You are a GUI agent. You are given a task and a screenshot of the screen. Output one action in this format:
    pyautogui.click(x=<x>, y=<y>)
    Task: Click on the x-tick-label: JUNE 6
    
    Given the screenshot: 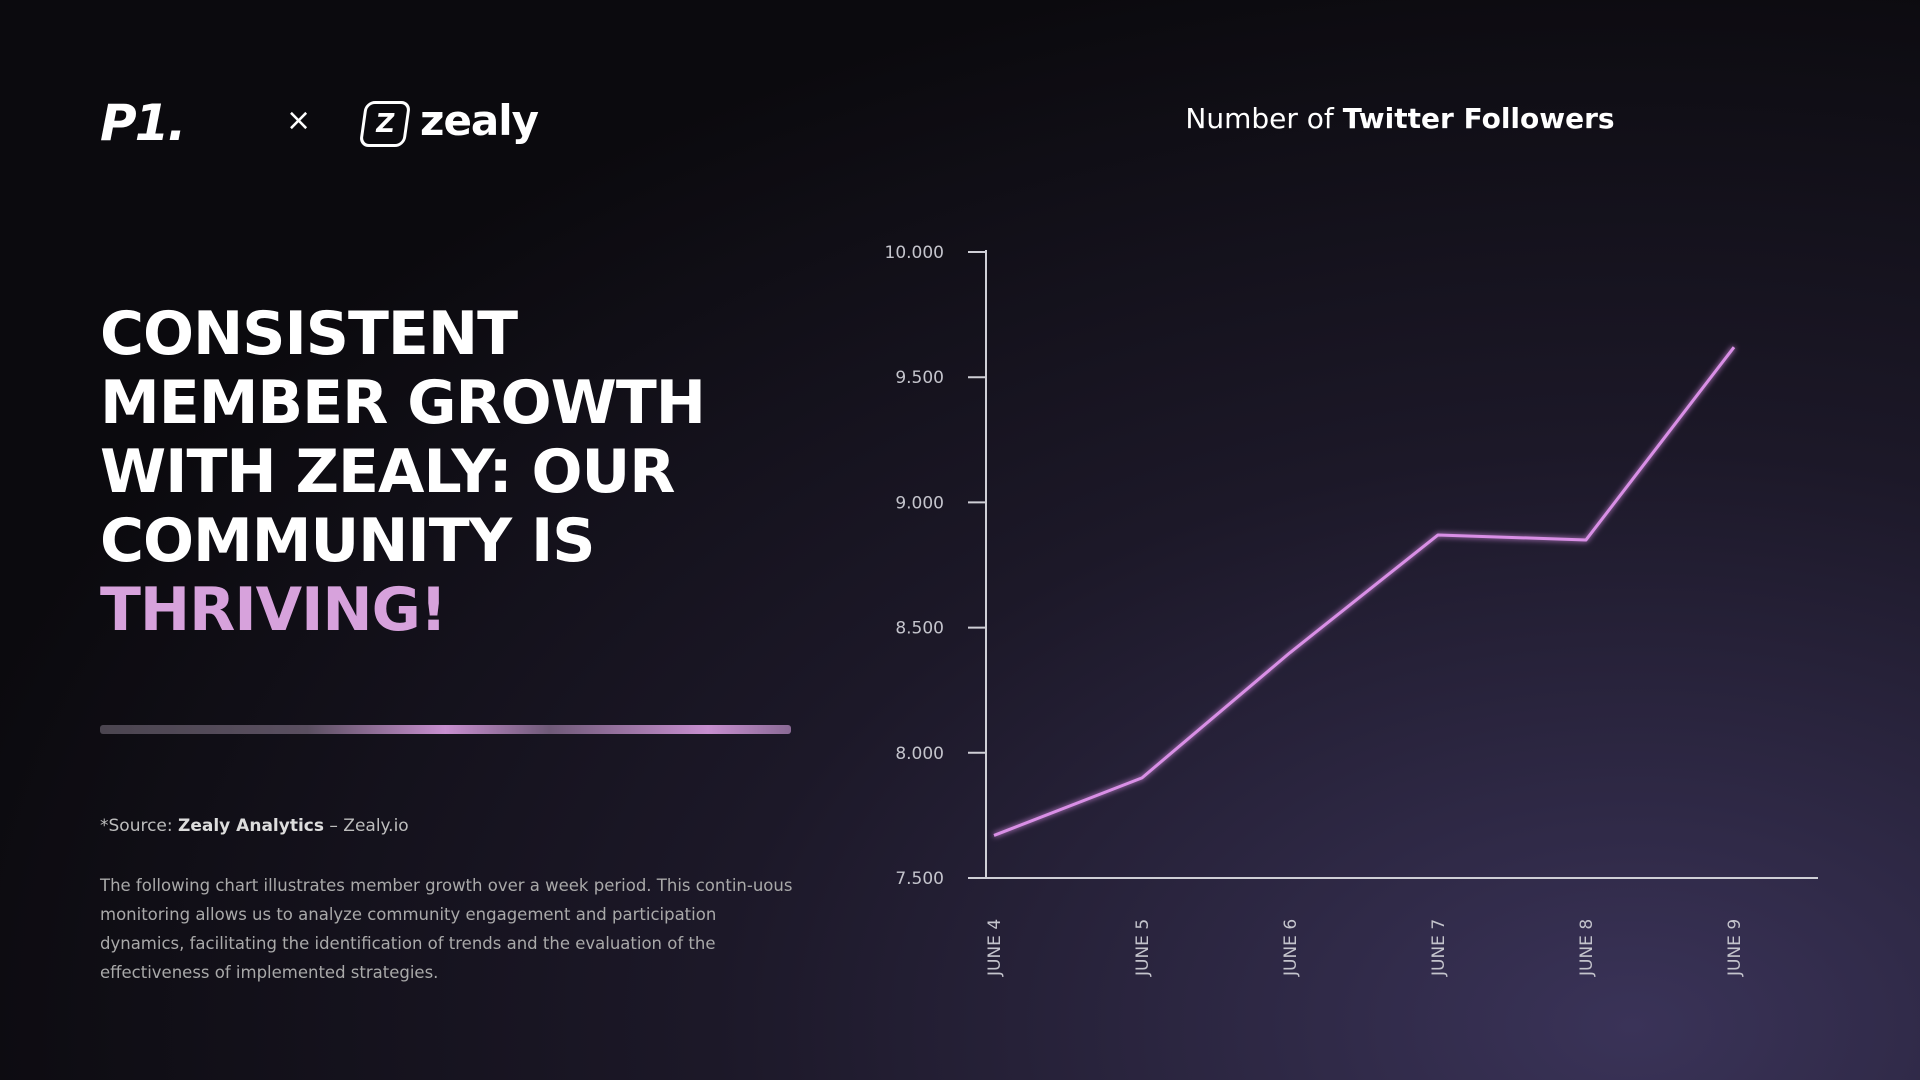 What is the action you would take?
    pyautogui.click(x=1291, y=948)
    